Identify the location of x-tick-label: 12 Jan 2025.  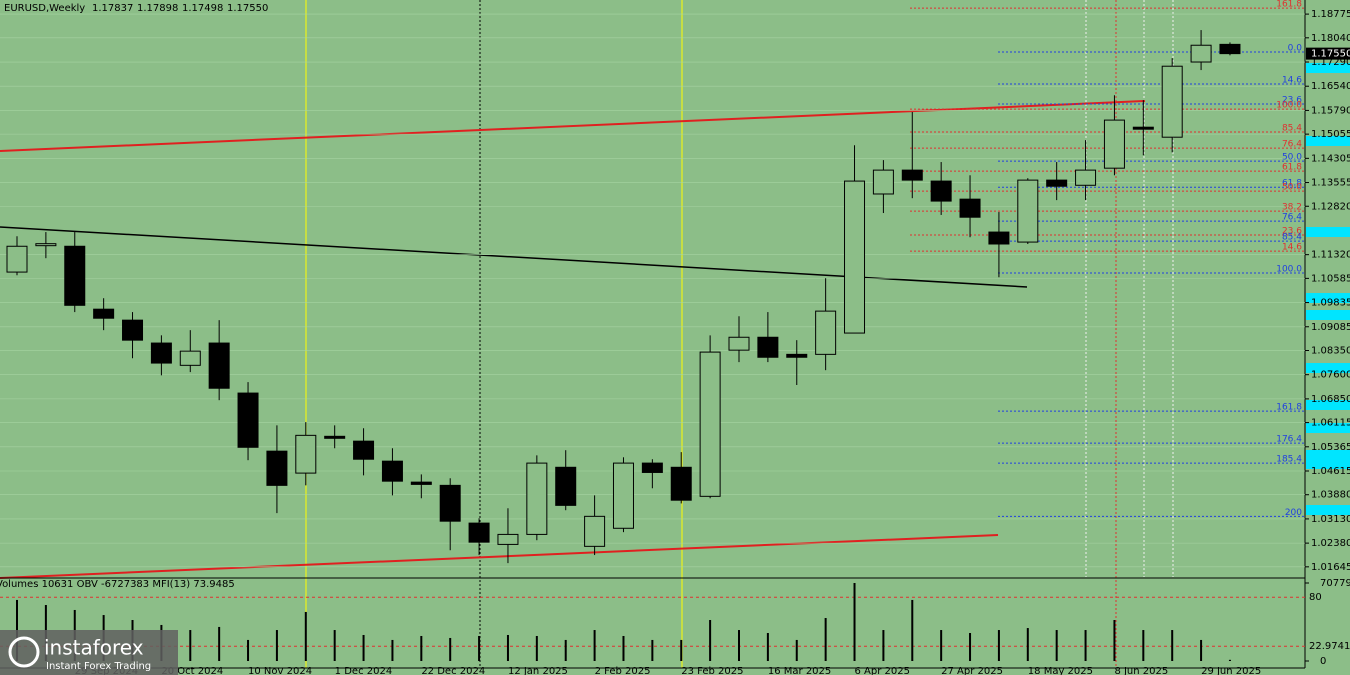
(538, 670).